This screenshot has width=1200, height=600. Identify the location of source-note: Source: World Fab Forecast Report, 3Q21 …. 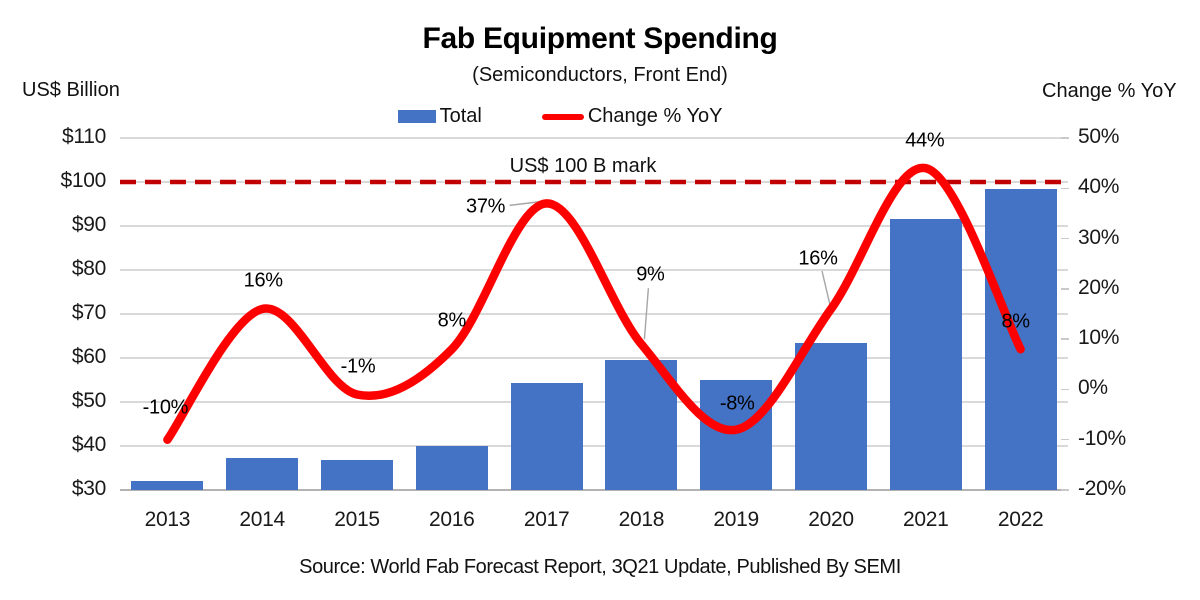
(600, 567).